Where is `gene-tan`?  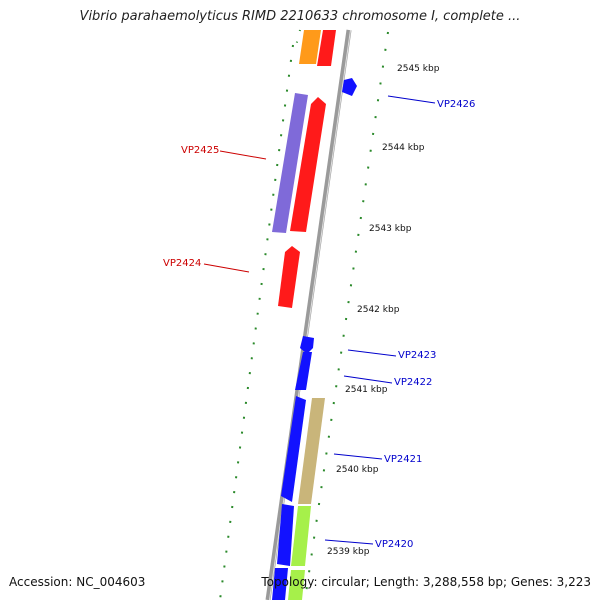
gene-tan is located at coordinates (311, 451).